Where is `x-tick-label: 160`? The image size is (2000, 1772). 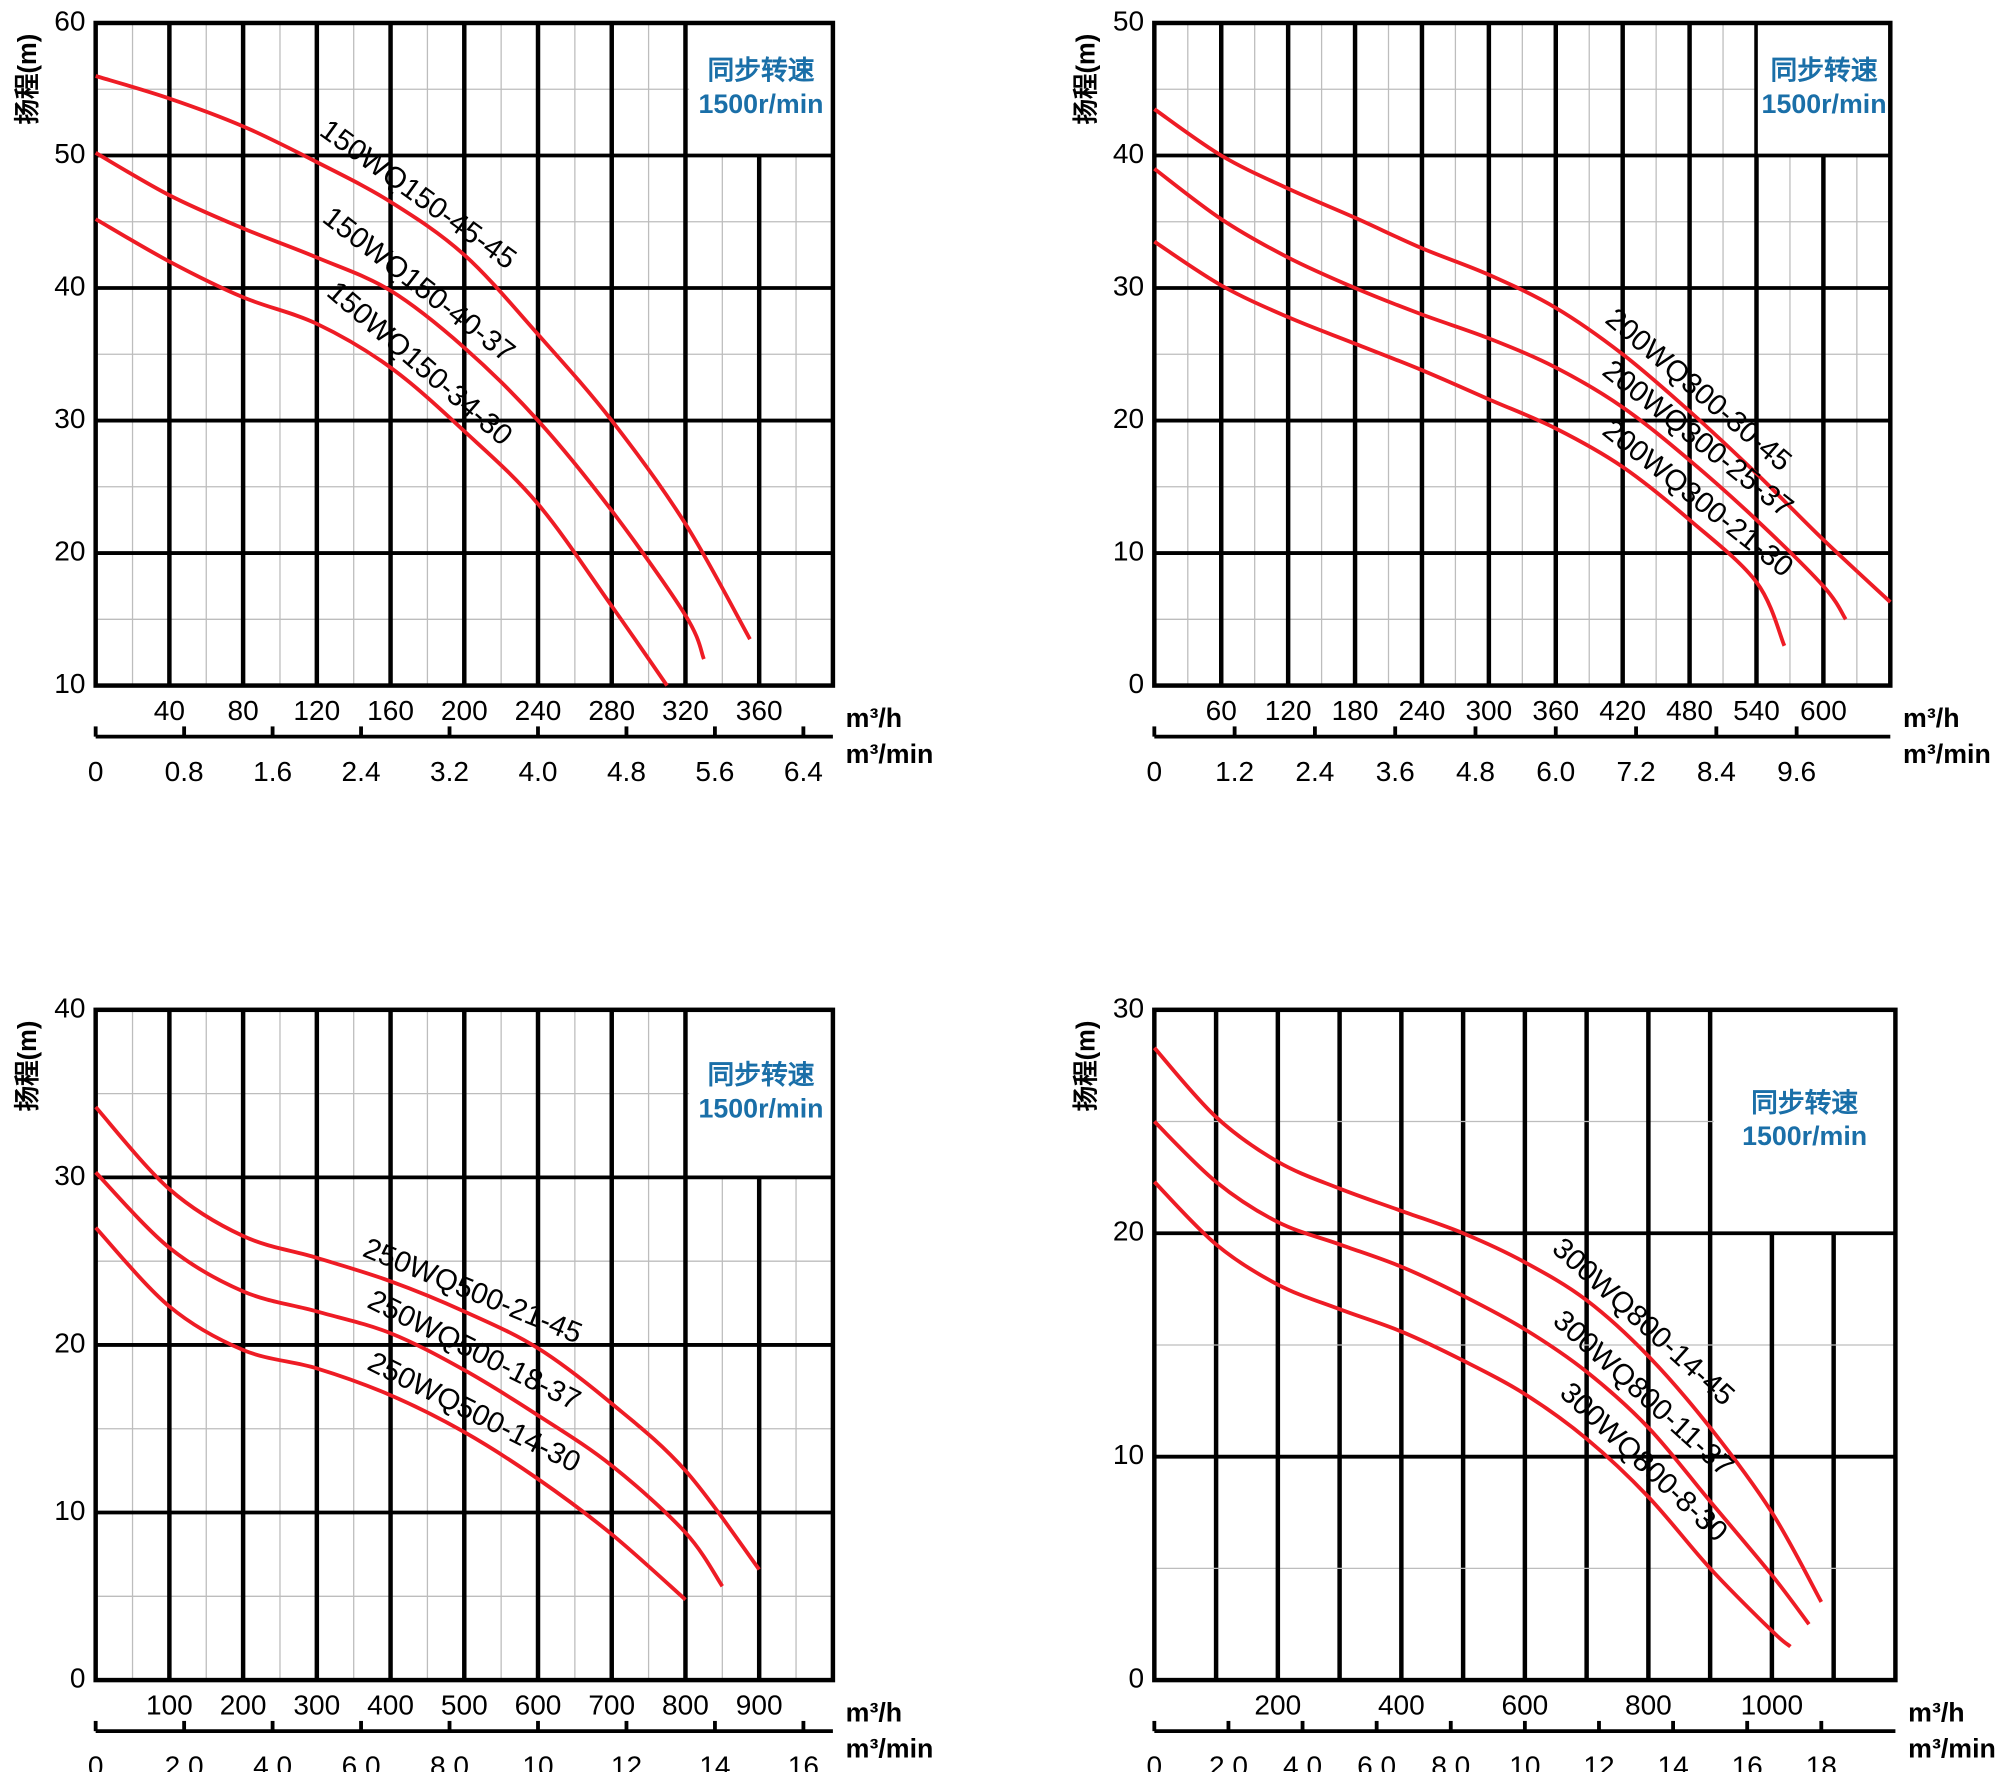
x-tick-label: 160 is located at coordinates (390, 710).